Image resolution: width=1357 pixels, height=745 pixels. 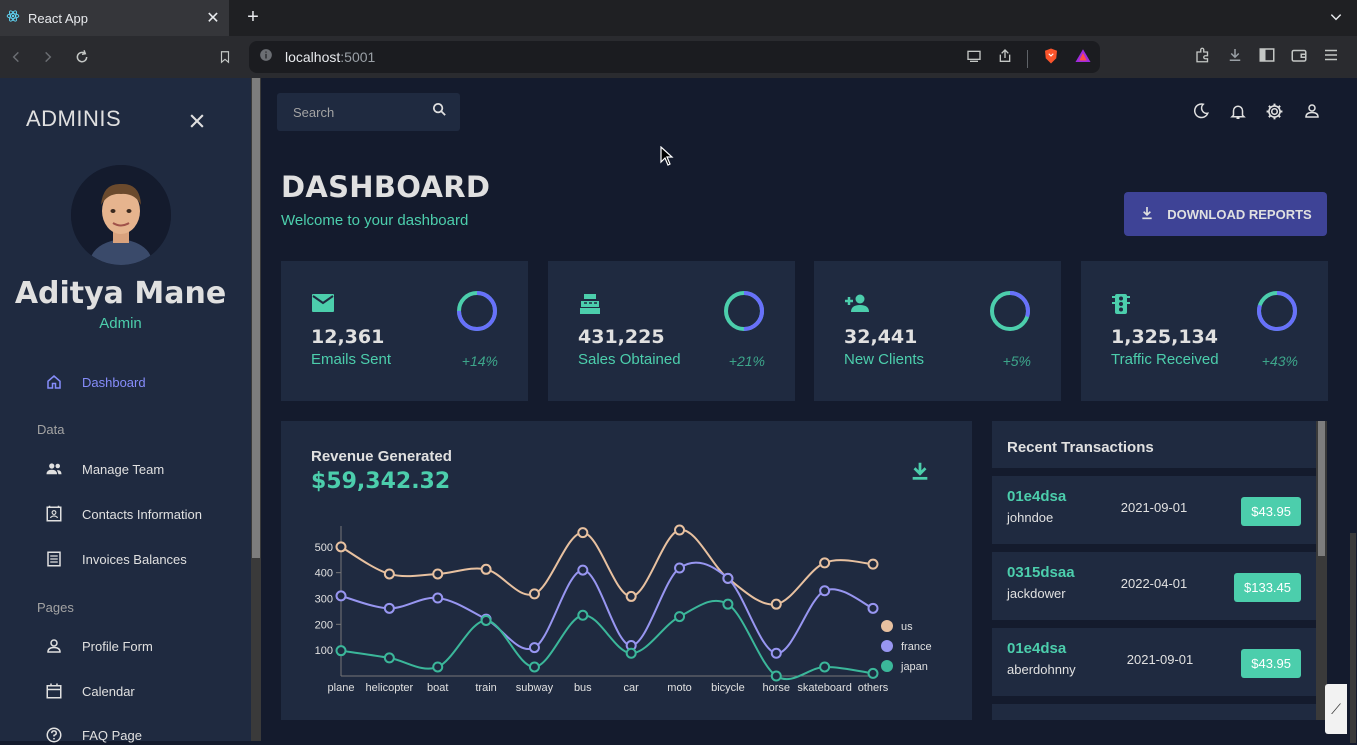 What do you see at coordinates (1267, 57) in the screenshot?
I see `sidebar-toggle-icon` at bounding box center [1267, 57].